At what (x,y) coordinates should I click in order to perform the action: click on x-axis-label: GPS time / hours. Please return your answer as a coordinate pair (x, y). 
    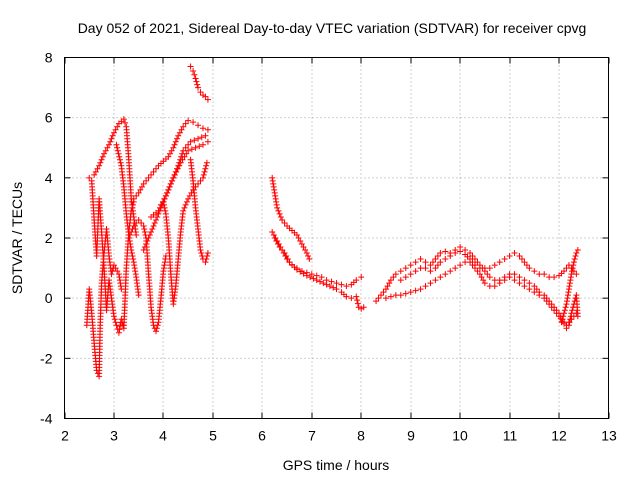
    Looking at the image, I should click on (336, 465).